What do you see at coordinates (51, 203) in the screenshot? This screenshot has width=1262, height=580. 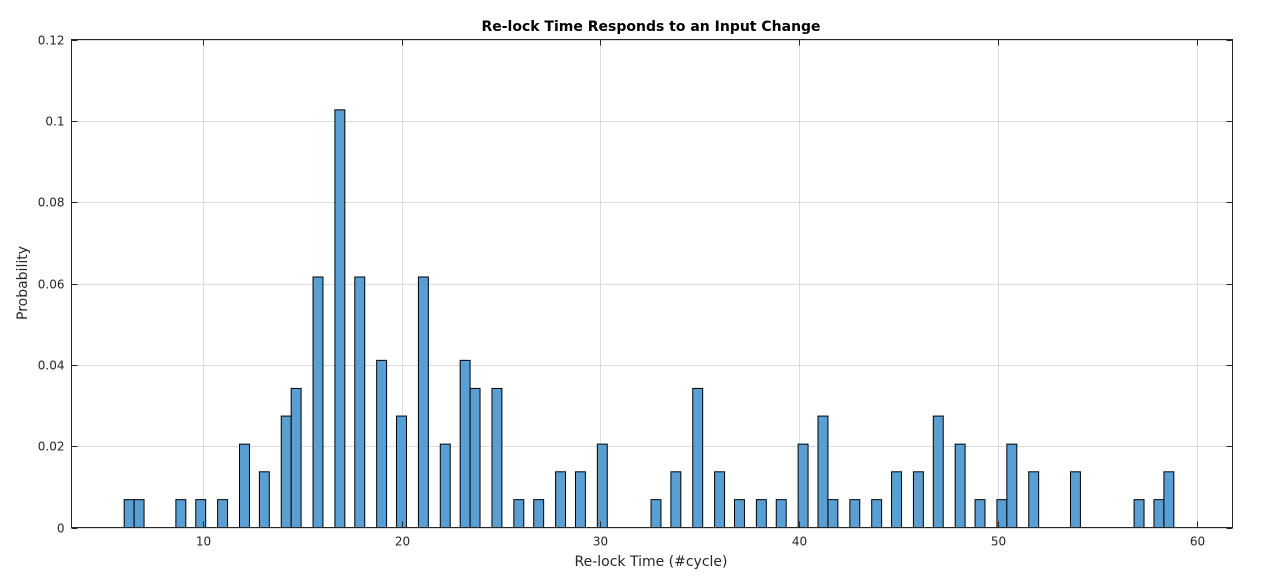 I see `y-tick-label: 0.08` at bounding box center [51, 203].